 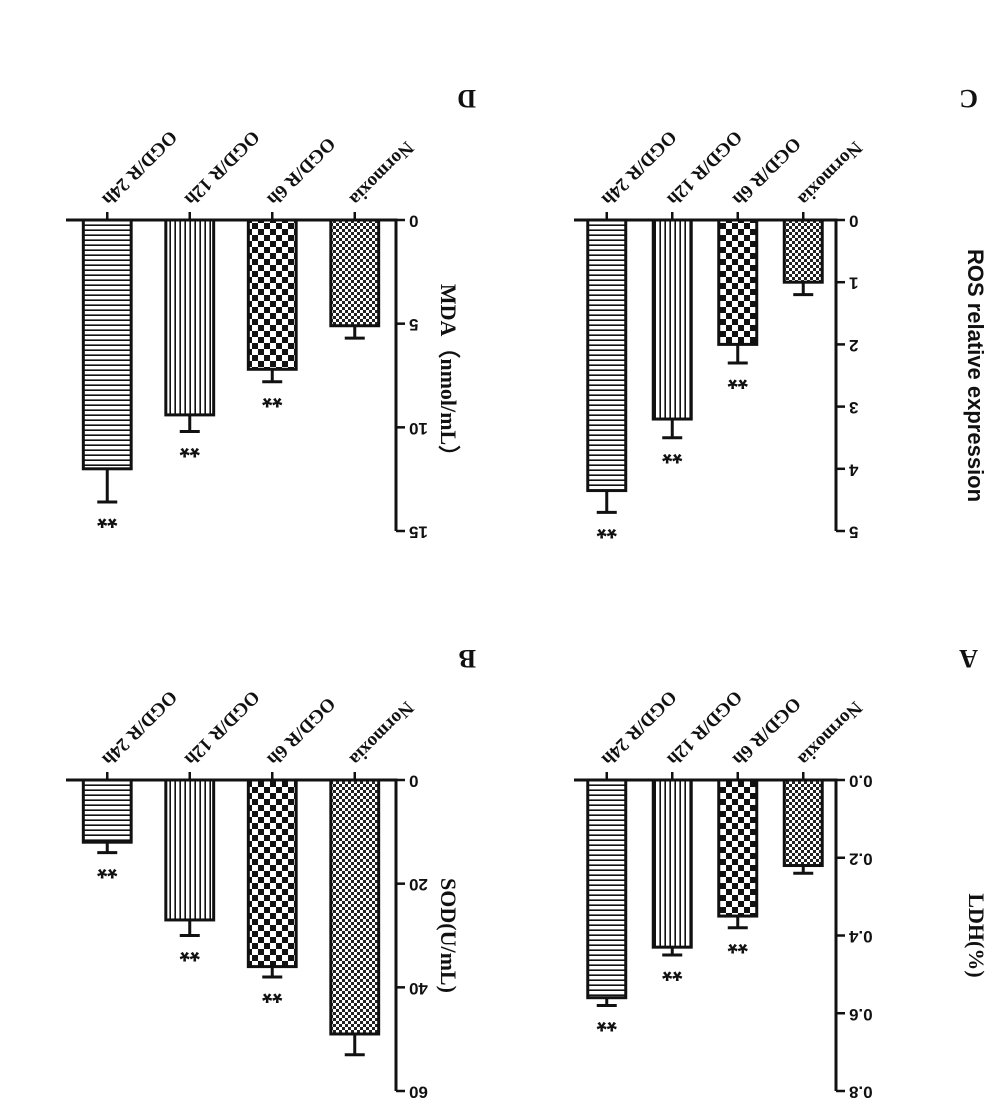 I want to click on y-axis-title: SOD(U/mL), so click(x=448, y=935).